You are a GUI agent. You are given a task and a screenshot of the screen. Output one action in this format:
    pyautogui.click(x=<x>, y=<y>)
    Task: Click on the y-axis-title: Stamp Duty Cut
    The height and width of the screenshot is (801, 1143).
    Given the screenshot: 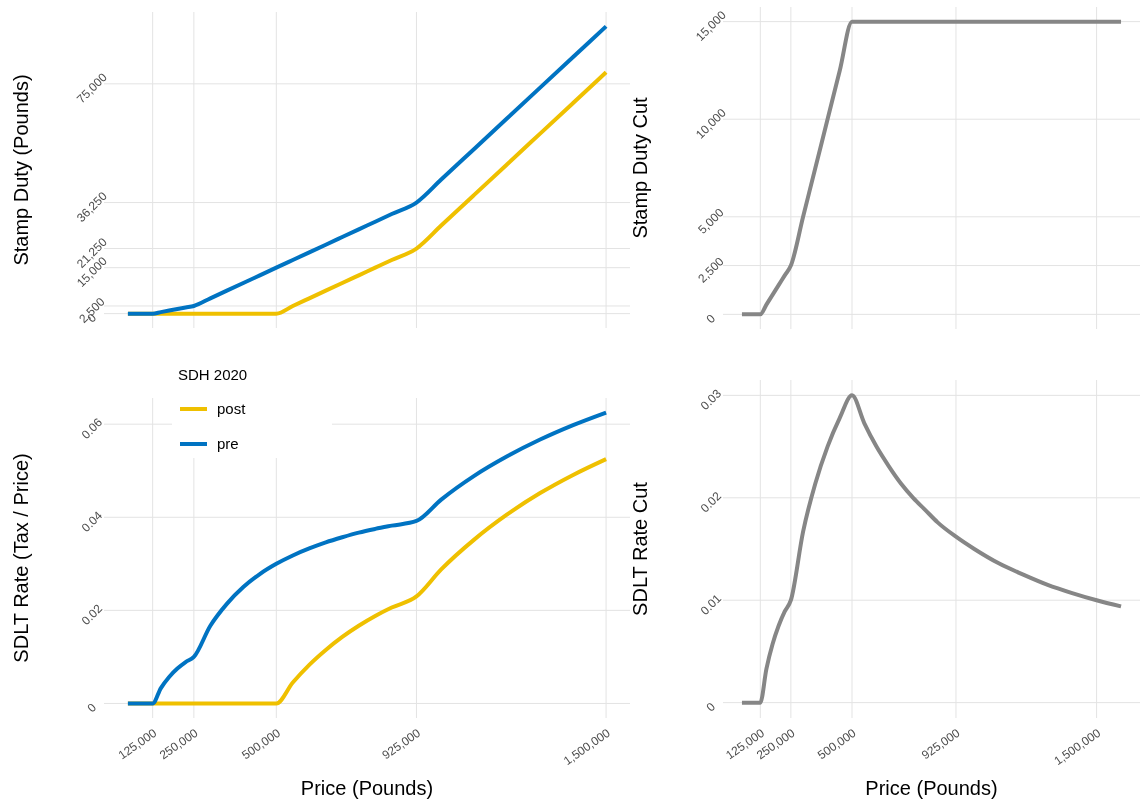 What is the action you would take?
    pyautogui.click(x=640, y=167)
    